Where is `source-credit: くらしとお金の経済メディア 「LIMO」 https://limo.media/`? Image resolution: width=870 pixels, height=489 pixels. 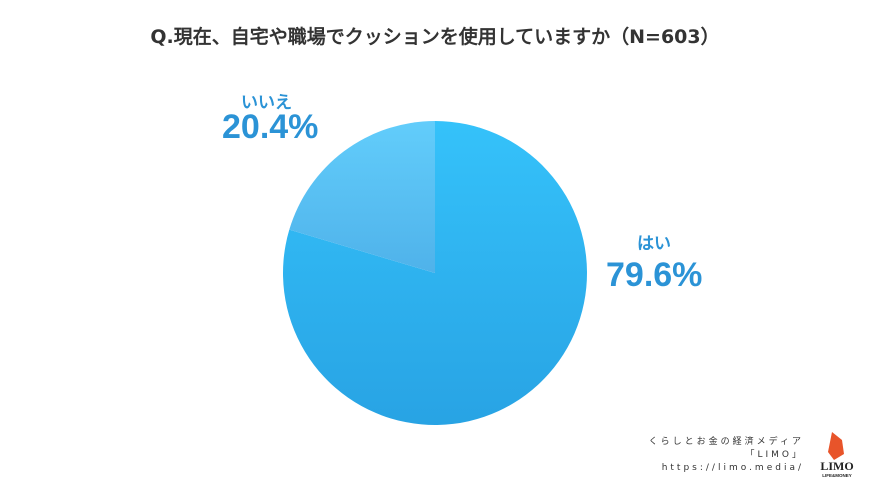 source-credit: くらしとお金の経済メディア 「LIMO」 https://limo.media/ is located at coordinates (726, 455).